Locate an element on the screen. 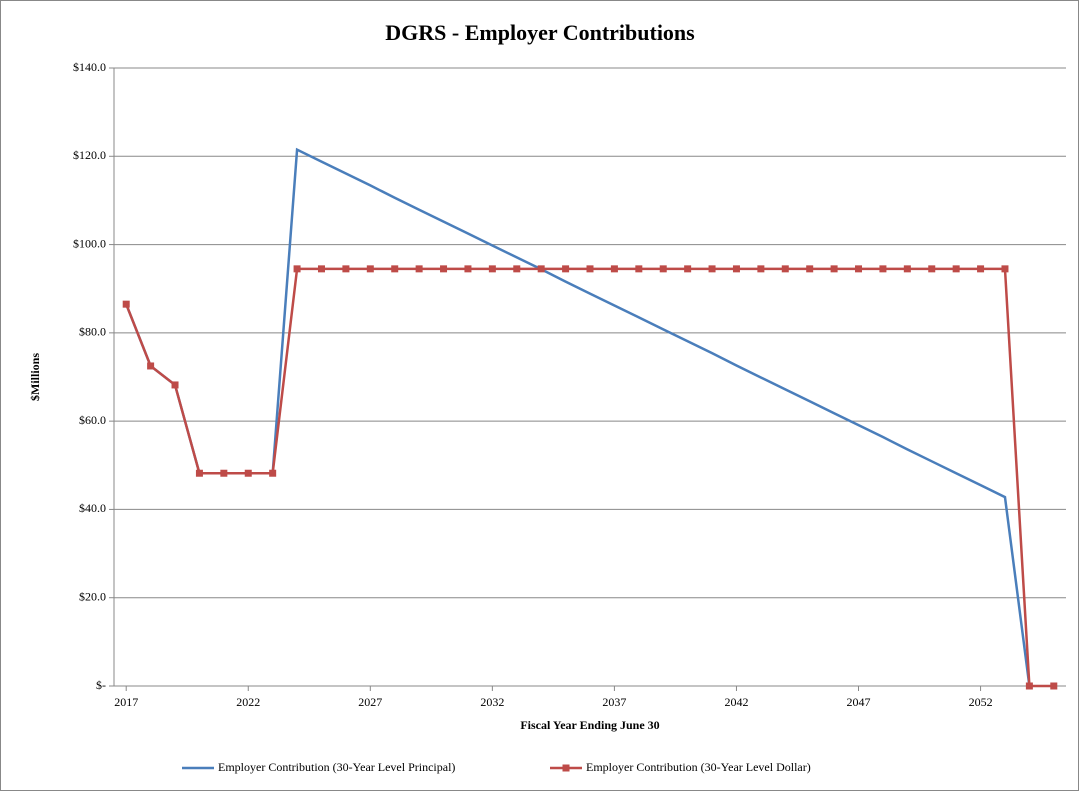 The height and width of the screenshot is (791, 1079). y-tick-label: $80.0 is located at coordinates (92, 332).